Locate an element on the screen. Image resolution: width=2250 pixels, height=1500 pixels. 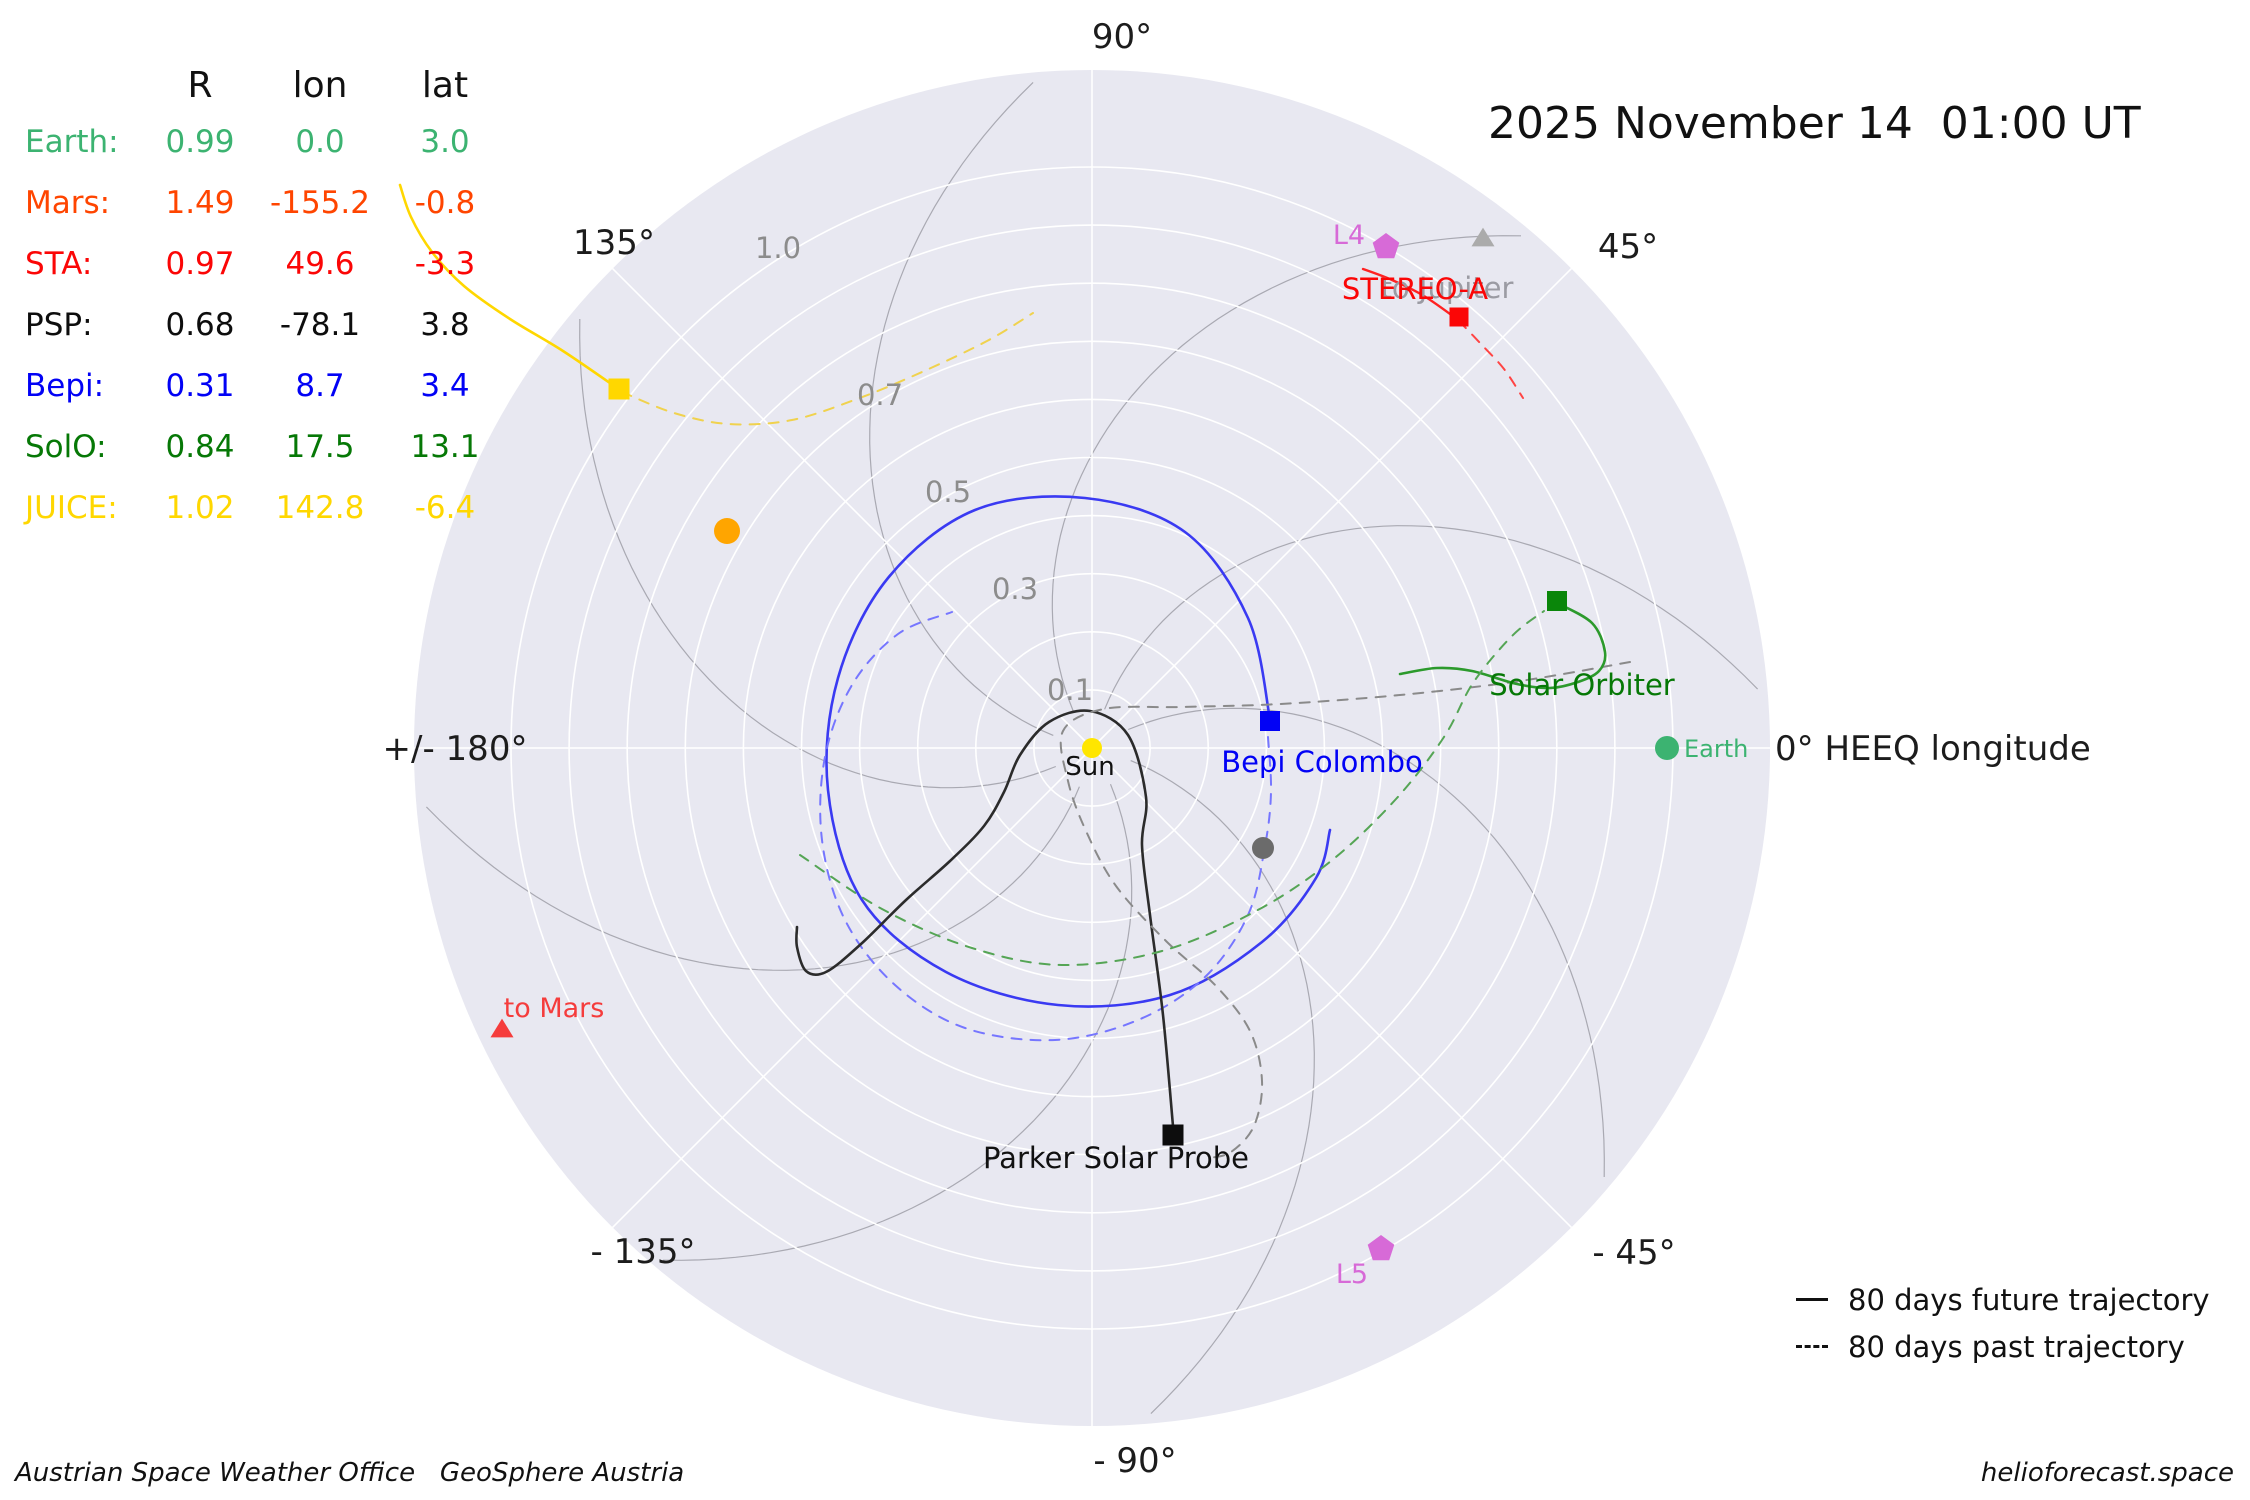
table-row-1-r: 1.49 is located at coordinates (200, 203).